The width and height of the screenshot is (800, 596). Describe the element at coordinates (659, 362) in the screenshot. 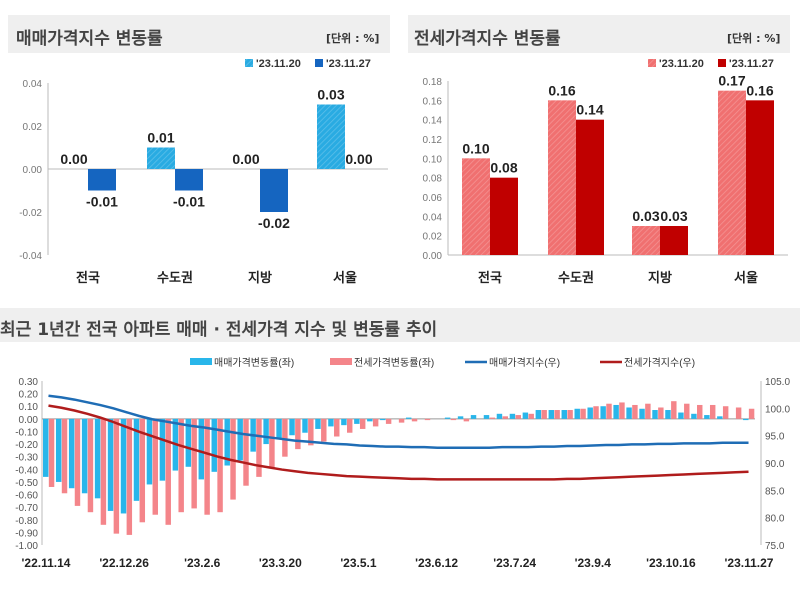

I see `legend-label: 전세가격지수(우)` at that location.